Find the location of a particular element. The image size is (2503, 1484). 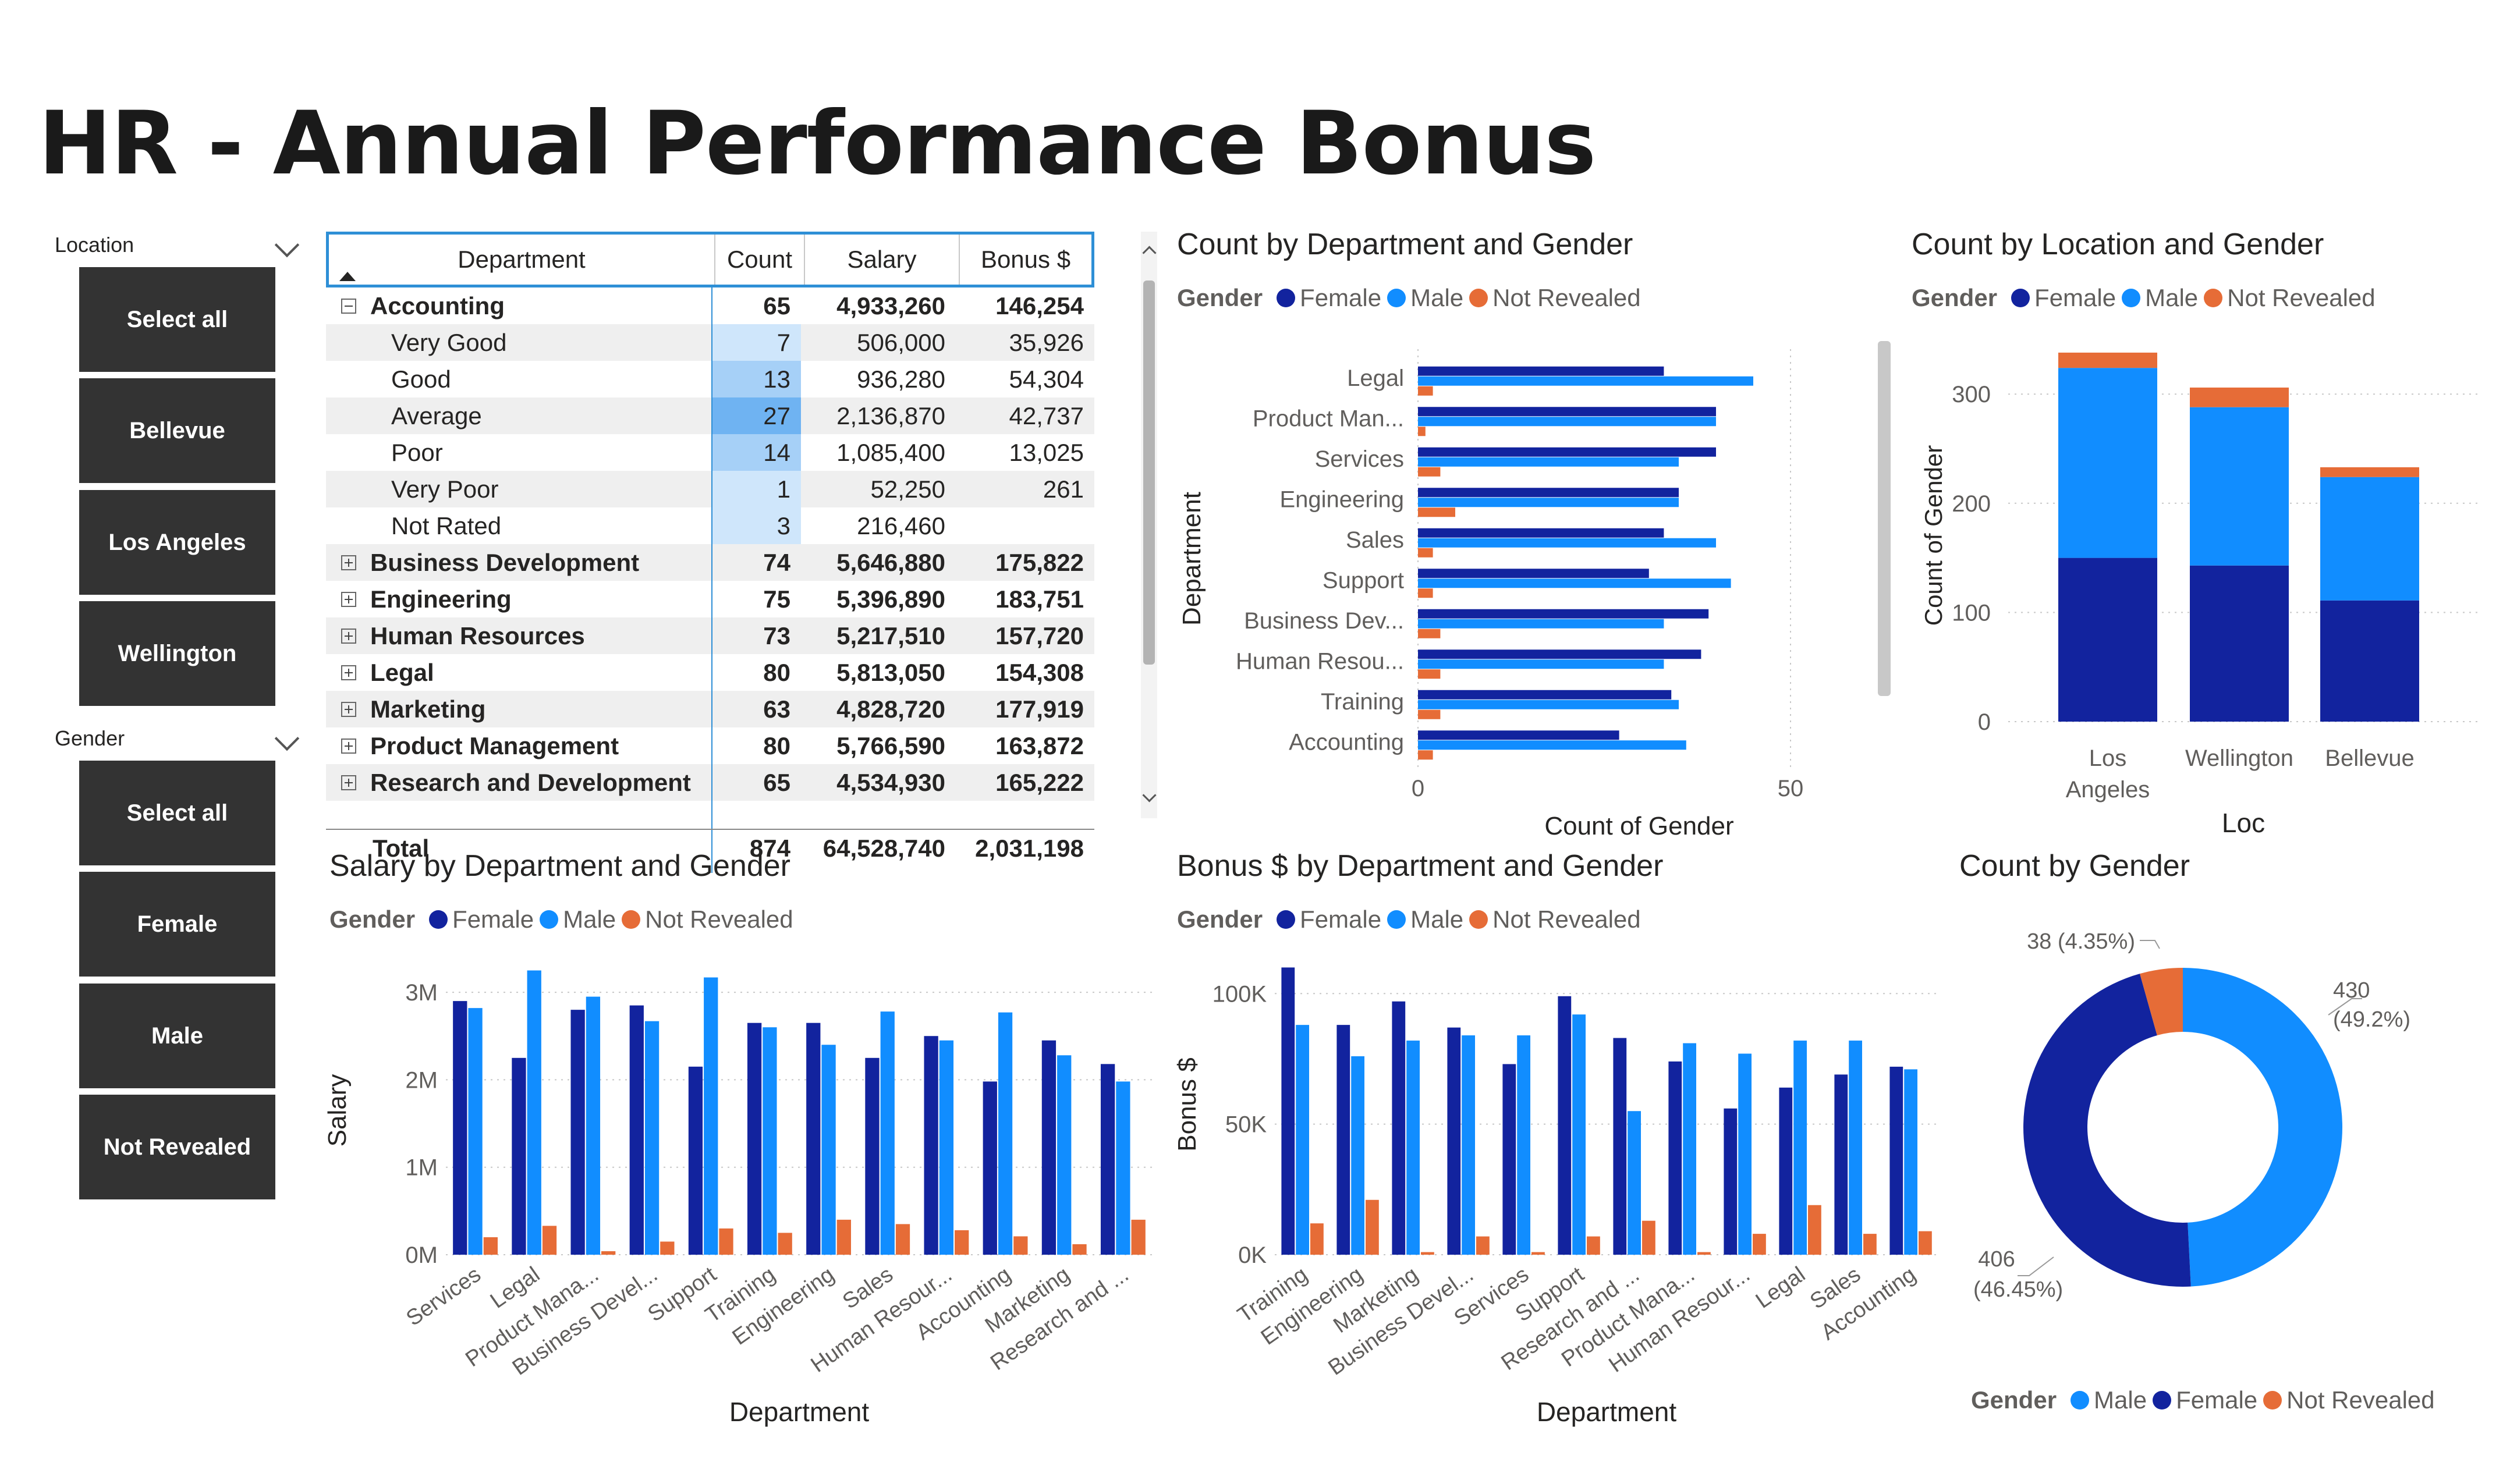

gender-chevron-down-icon is located at coordinates (287, 738).